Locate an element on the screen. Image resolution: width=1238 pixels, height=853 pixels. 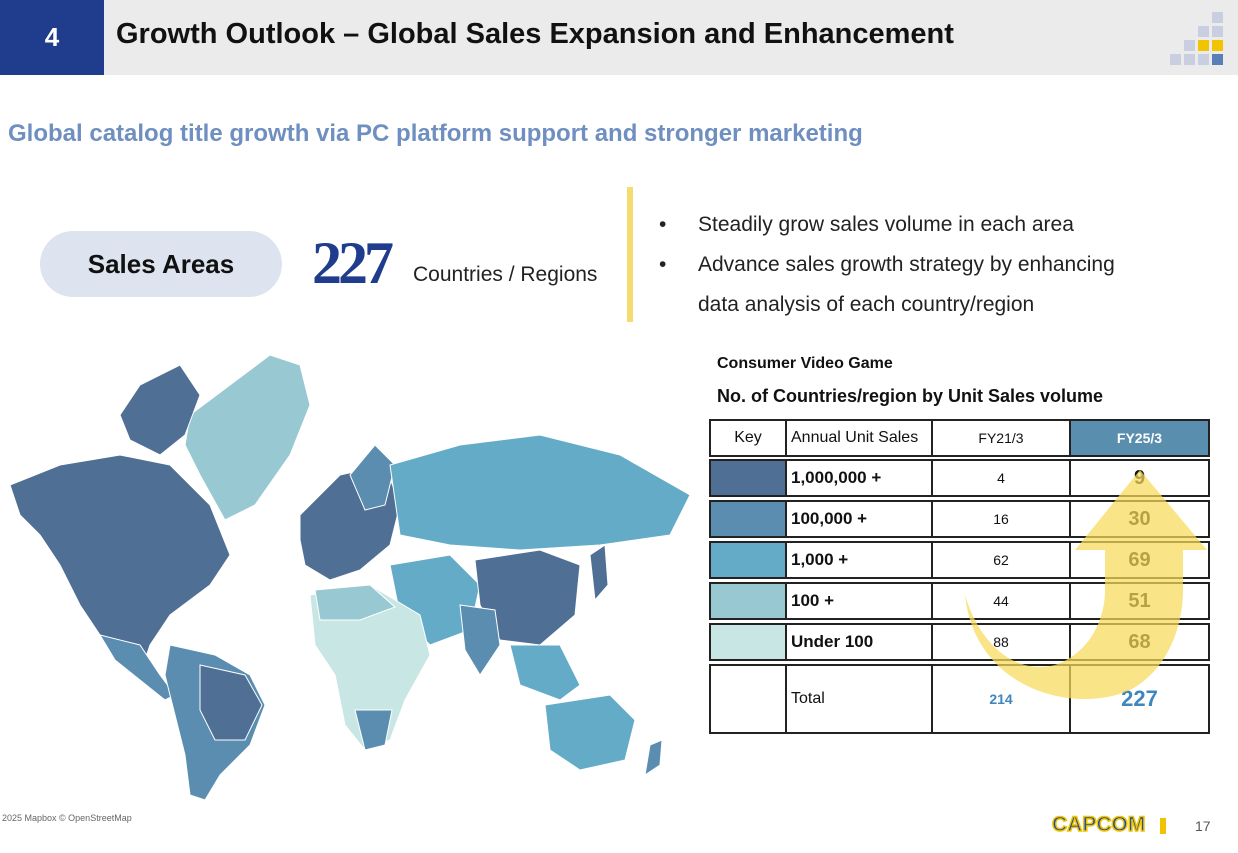
map-south-africa is located at coordinates (373, 730).